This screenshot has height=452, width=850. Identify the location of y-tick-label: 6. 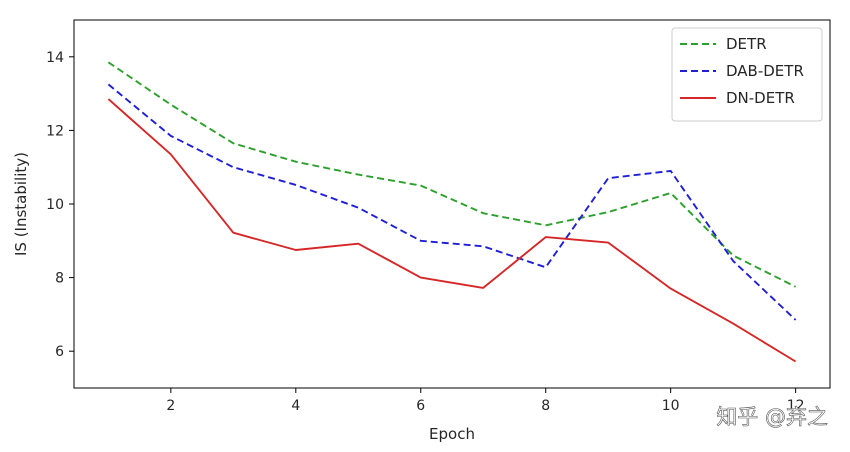
(59, 352).